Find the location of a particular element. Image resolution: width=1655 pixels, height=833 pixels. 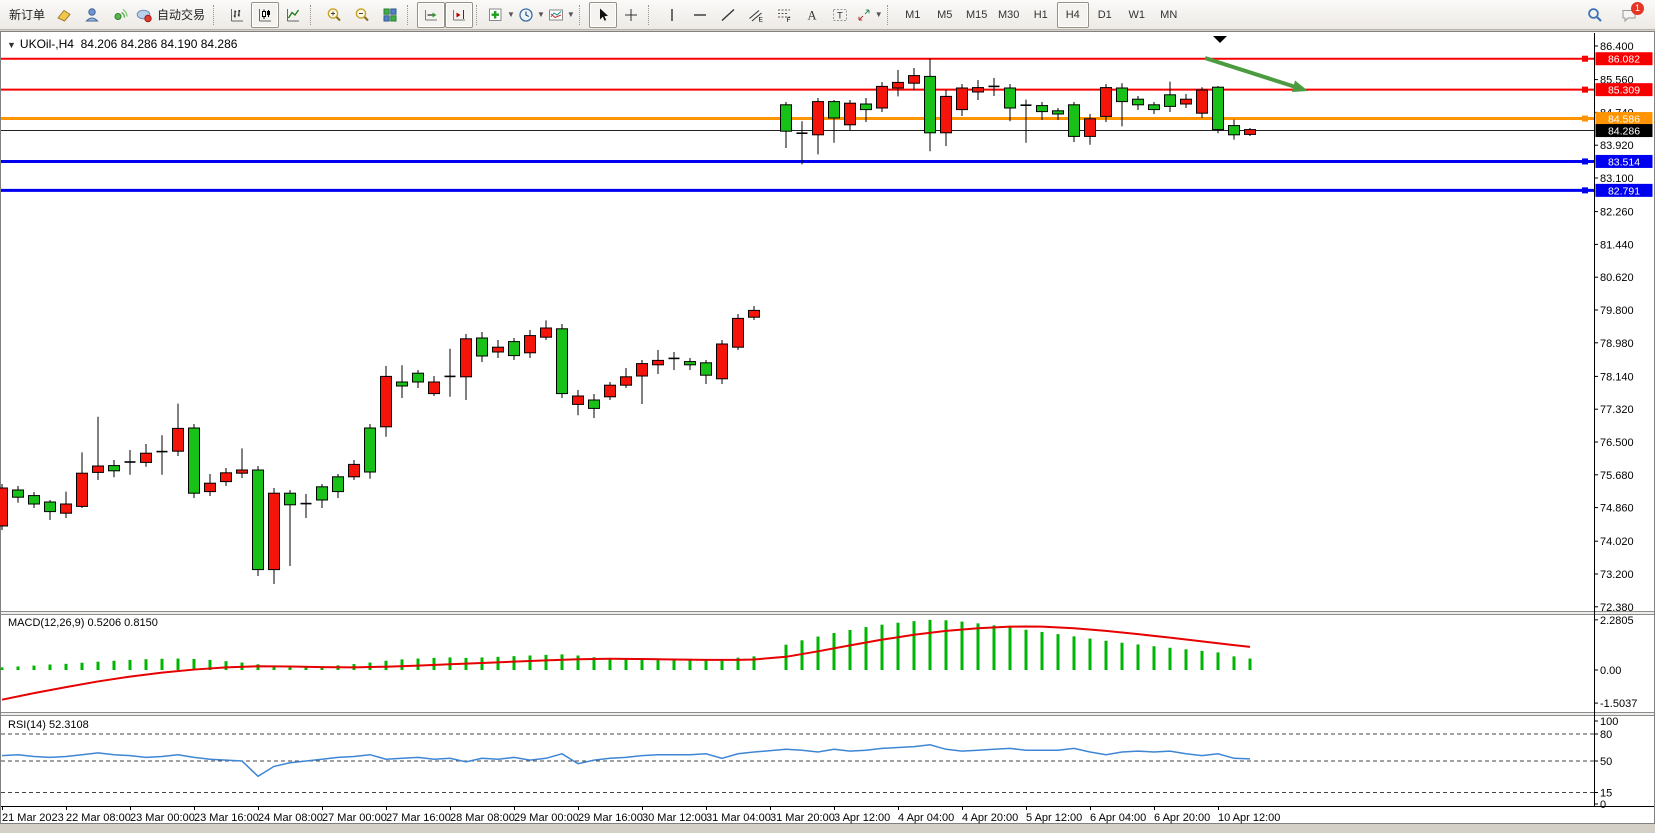

trend-arrow-line is located at coordinates (1249, 72).